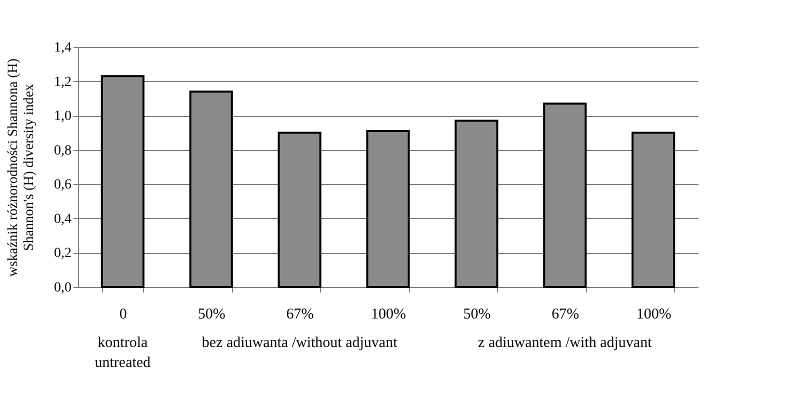 The image size is (792, 419). I want to click on y-axis-title: wskaźnik różnorodności Shannona (H) Shannon's (H) diversity index, so click(21, 167).